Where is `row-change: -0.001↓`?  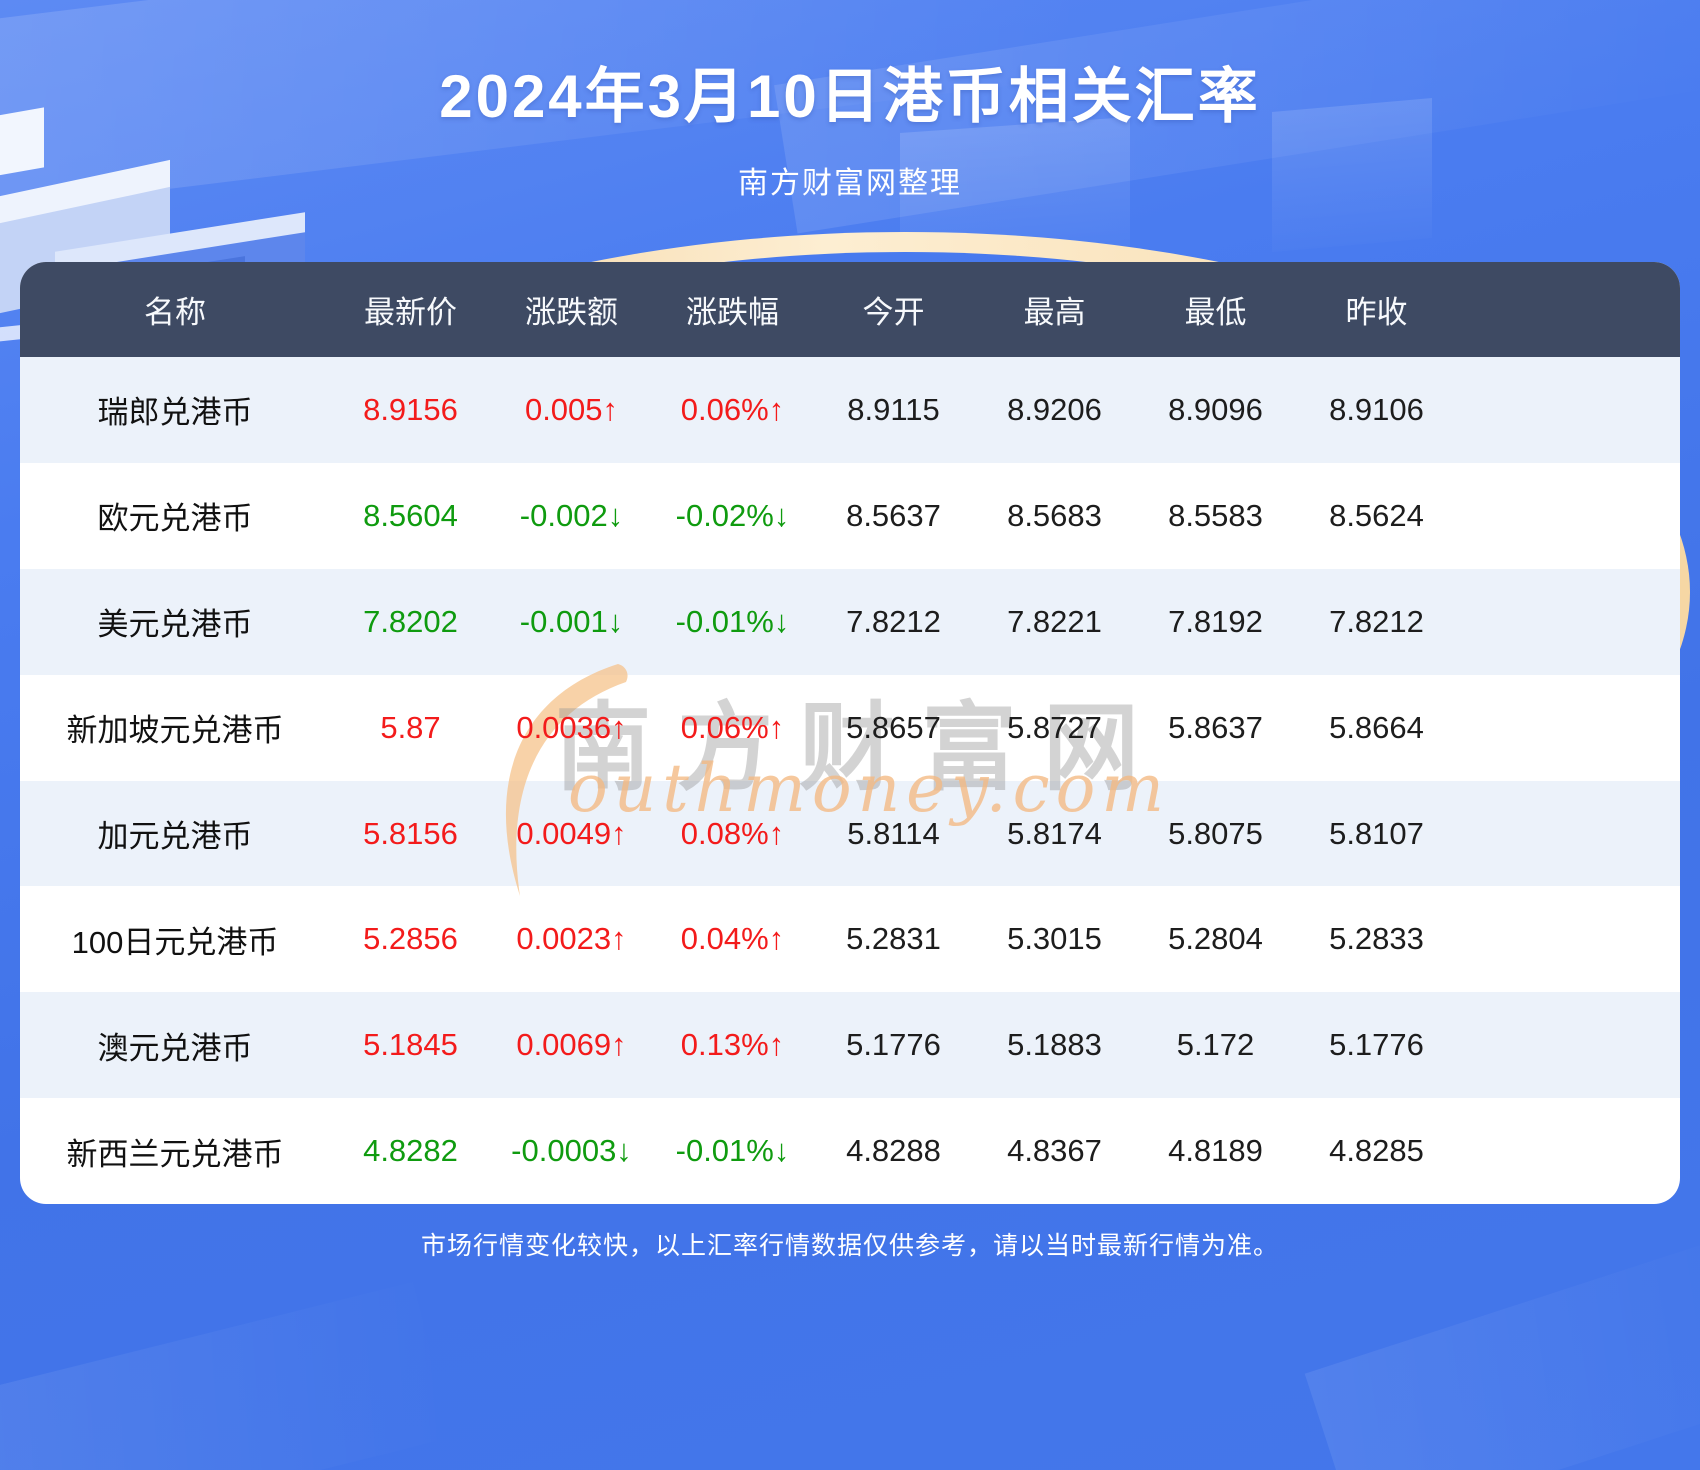 row-change: -0.001↓ is located at coordinates (571, 621).